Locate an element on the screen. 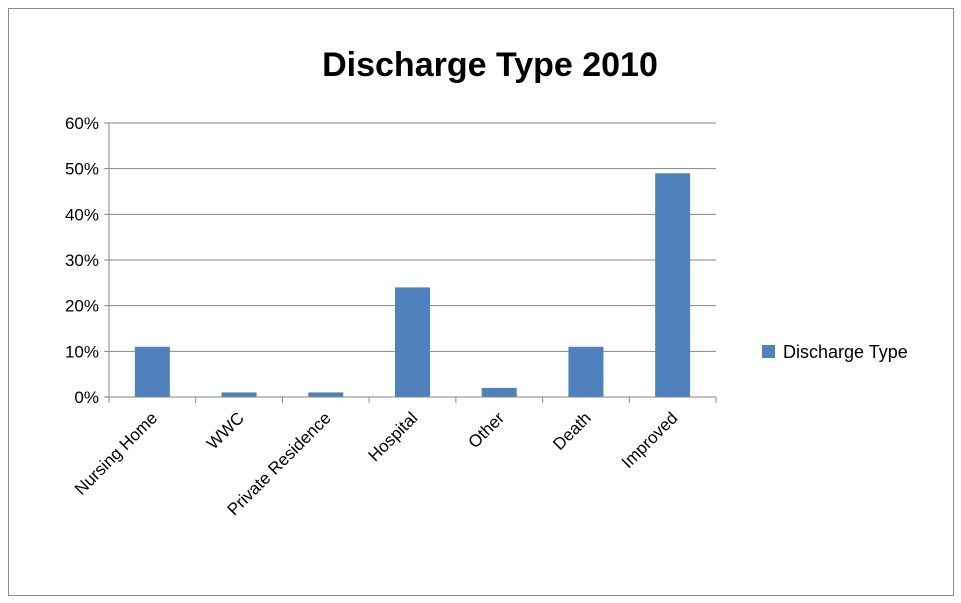 The width and height of the screenshot is (961, 603). y-tick-label: 30% is located at coordinates (82, 260).